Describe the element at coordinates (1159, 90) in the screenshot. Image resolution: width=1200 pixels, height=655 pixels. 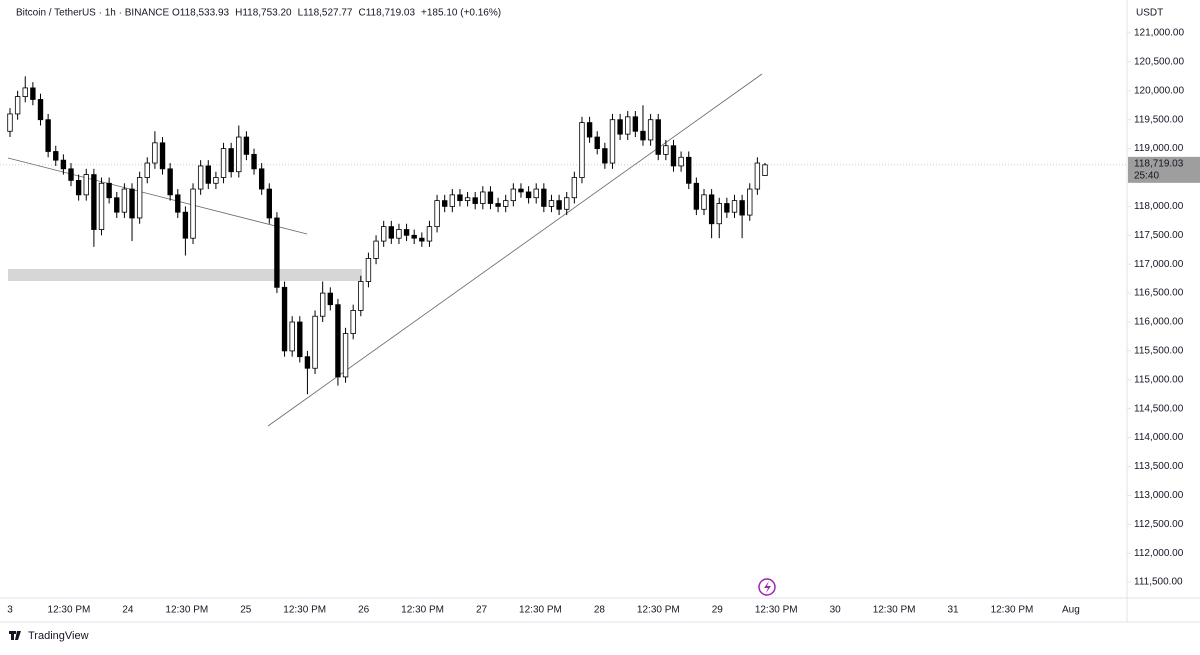
I see `y-tick-label: 120,000.00` at that location.